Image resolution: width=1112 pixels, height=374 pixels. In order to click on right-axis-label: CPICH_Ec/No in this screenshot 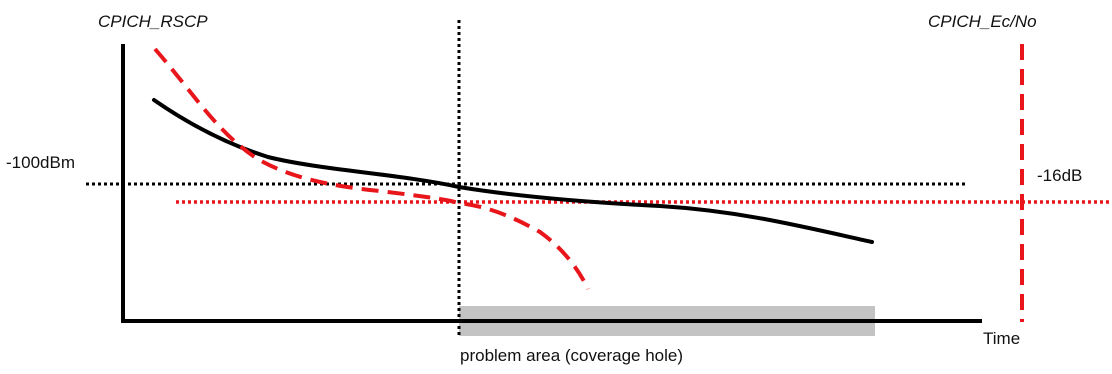, I will do `click(982, 21)`.